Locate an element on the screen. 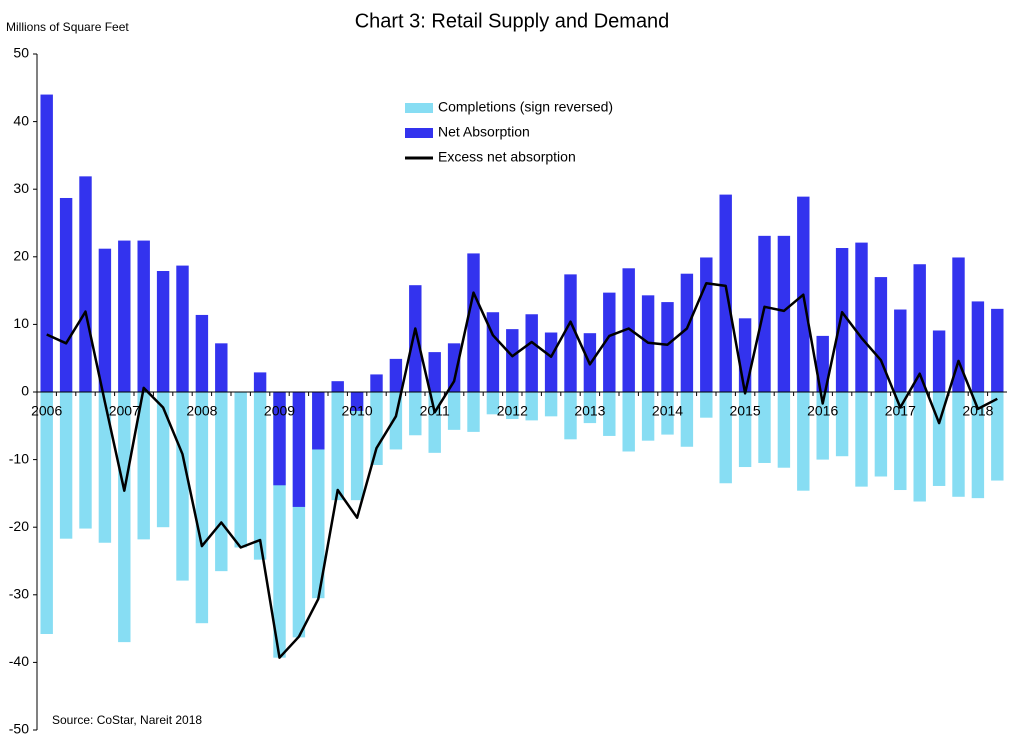  x-tick-label: 2014 is located at coordinates (667, 411).